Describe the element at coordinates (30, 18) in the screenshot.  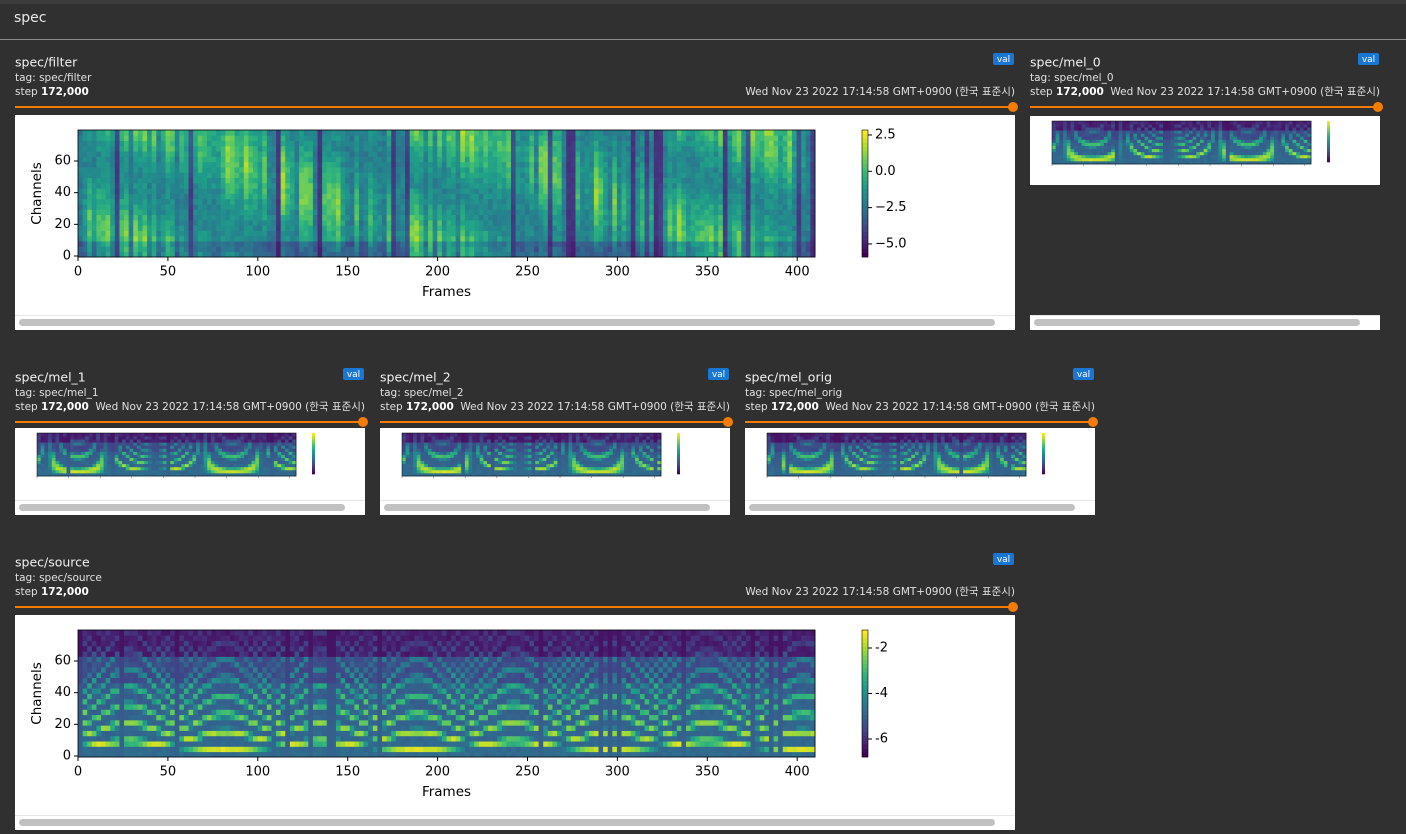
I see `group-title: spec` at that location.